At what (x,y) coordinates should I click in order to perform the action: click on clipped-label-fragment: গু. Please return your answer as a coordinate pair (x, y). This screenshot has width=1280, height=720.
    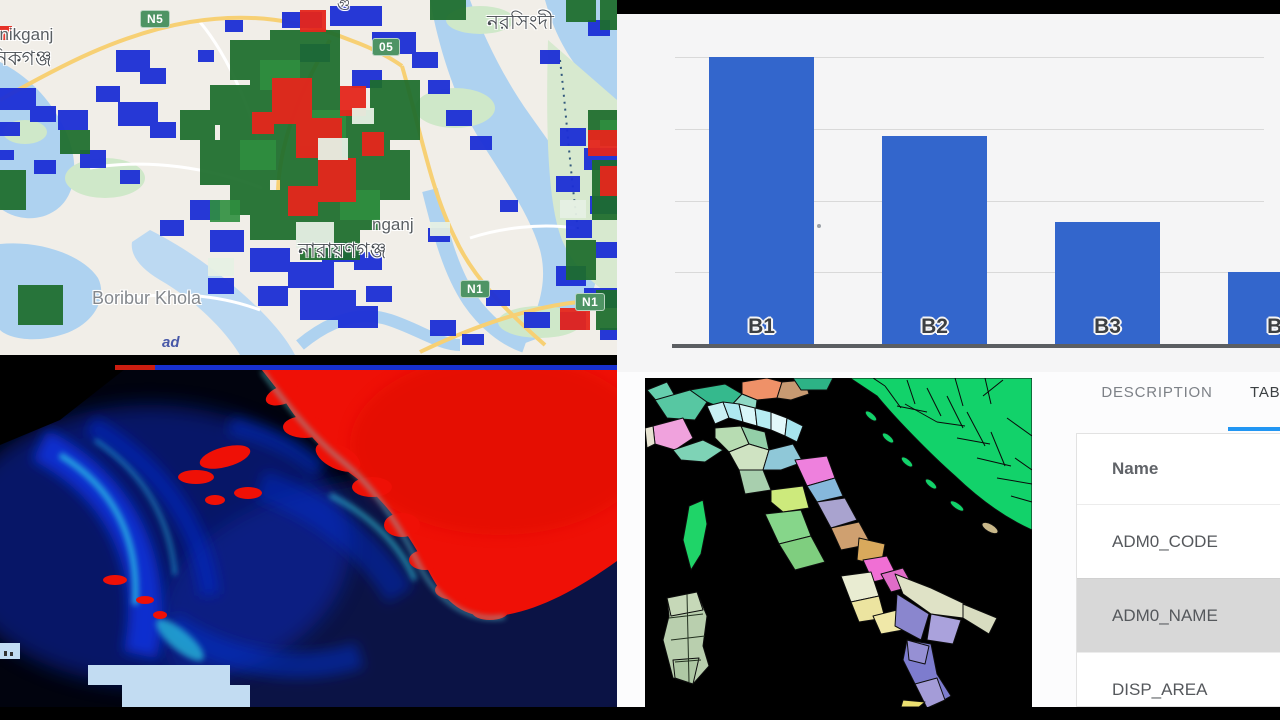
    Looking at the image, I should click on (344, 7).